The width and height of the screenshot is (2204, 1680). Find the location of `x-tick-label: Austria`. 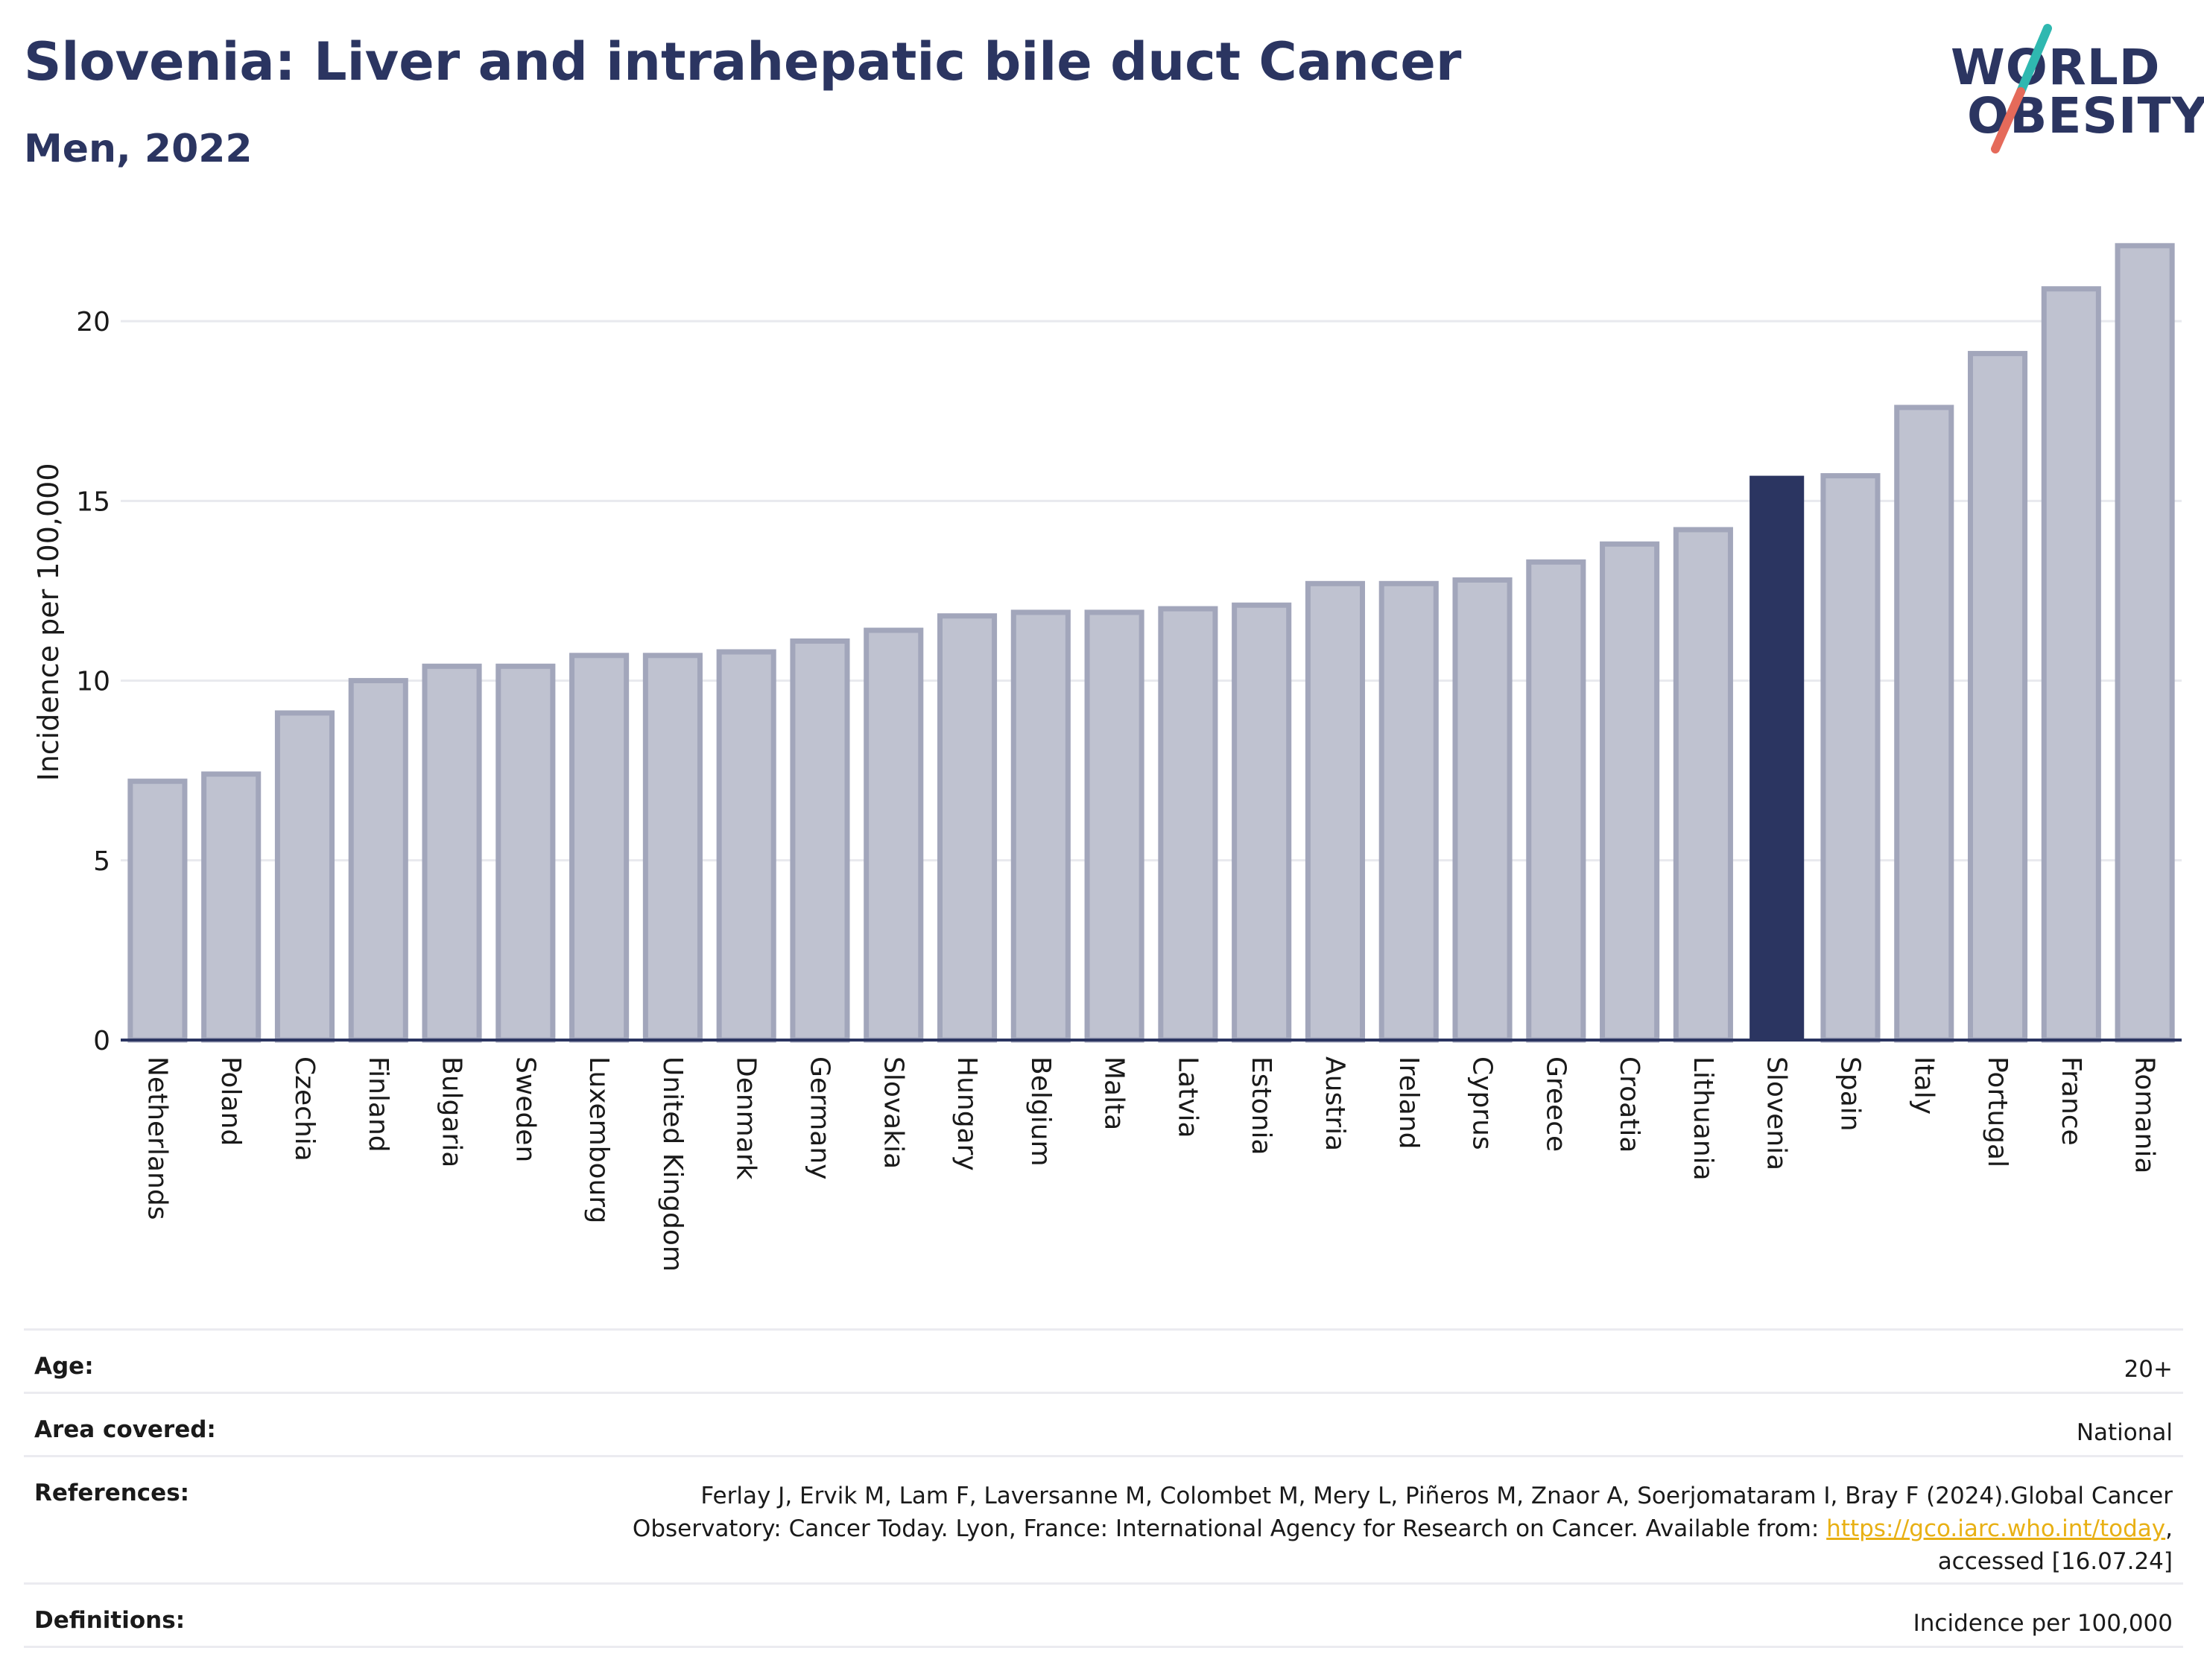

x-tick-label: Austria is located at coordinates (1335, 1103).